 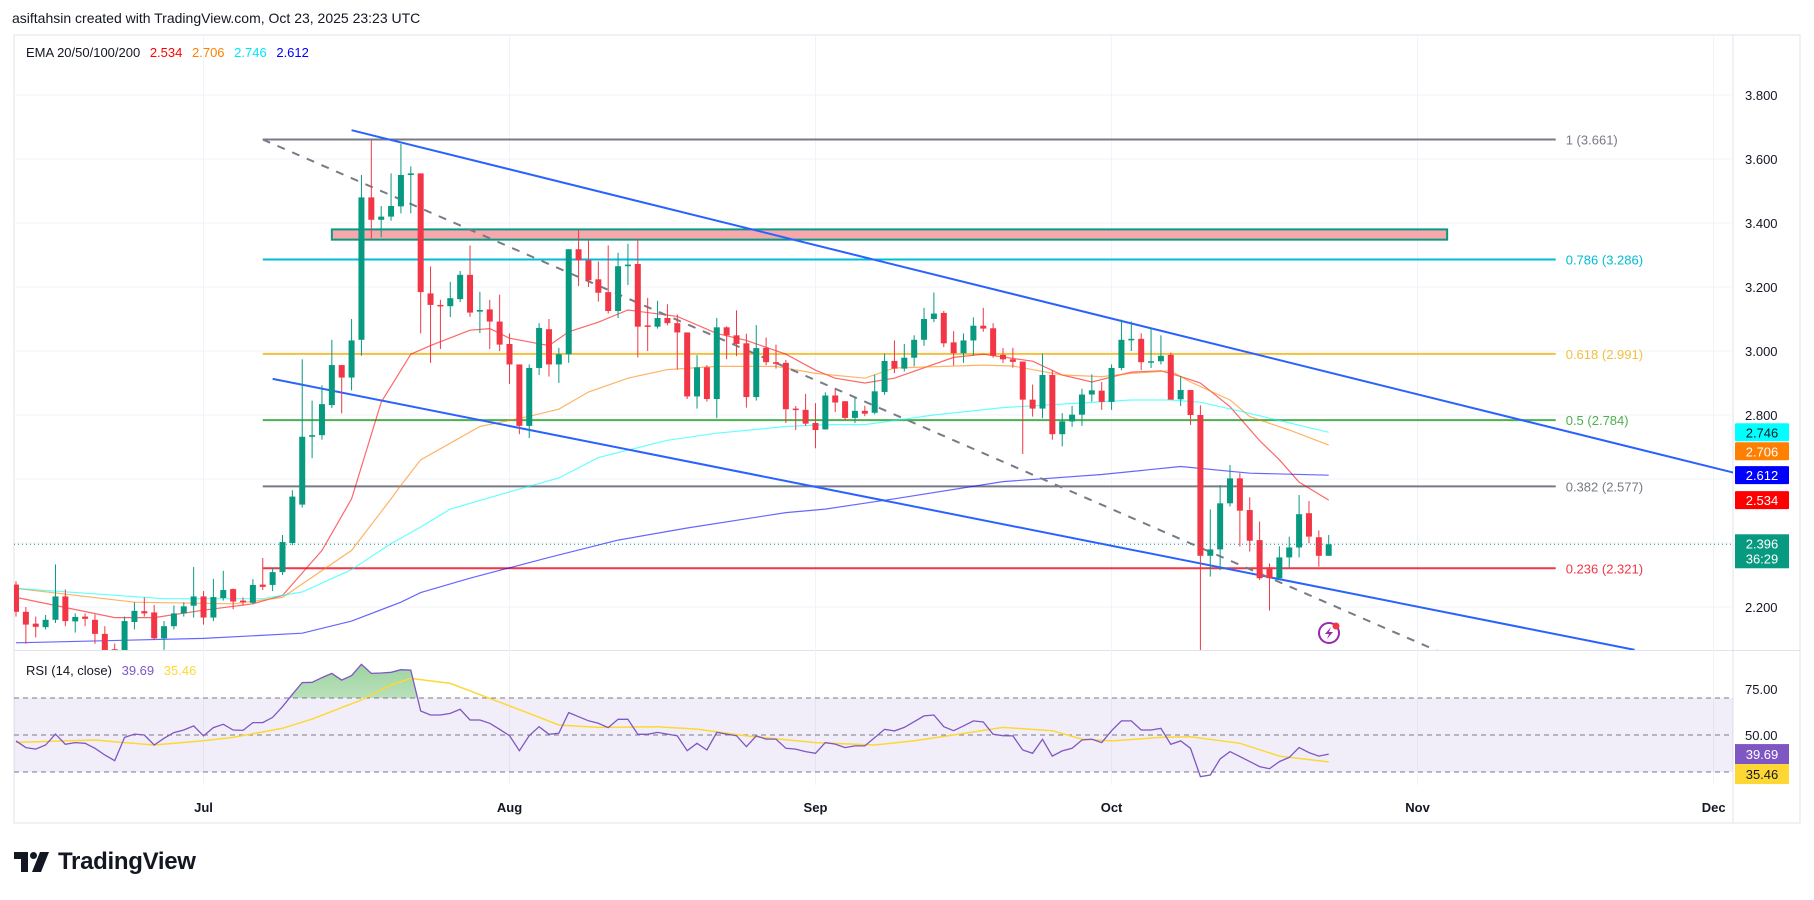 What do you see at coordinates (114, 670) in the screenshot?
I see `rsi-legend: RSI (14, close) 39.69 35.46` at bounding box center [114, 670].